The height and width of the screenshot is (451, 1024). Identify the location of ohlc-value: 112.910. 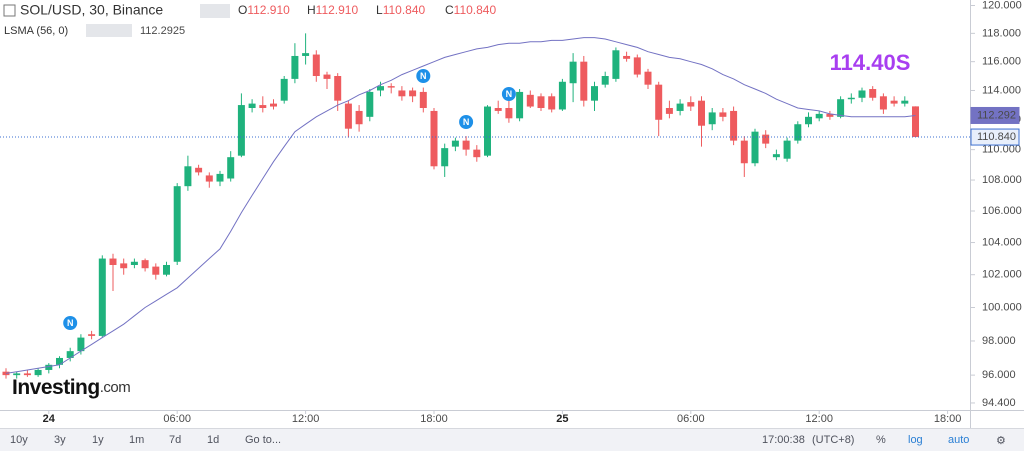
(268, 10).